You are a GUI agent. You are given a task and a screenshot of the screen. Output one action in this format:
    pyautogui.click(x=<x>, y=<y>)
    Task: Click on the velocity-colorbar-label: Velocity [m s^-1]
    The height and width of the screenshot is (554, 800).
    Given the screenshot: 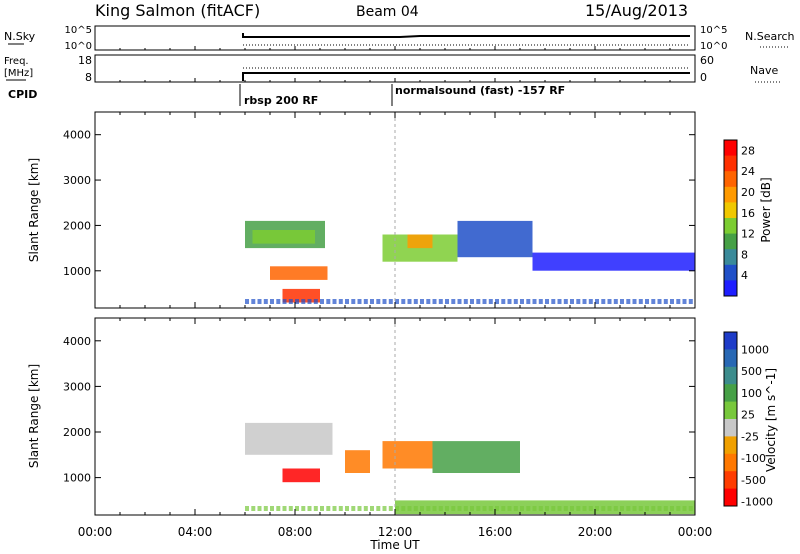 What is the action you would take?
    pyautogui.click(x=771, y=420)
    